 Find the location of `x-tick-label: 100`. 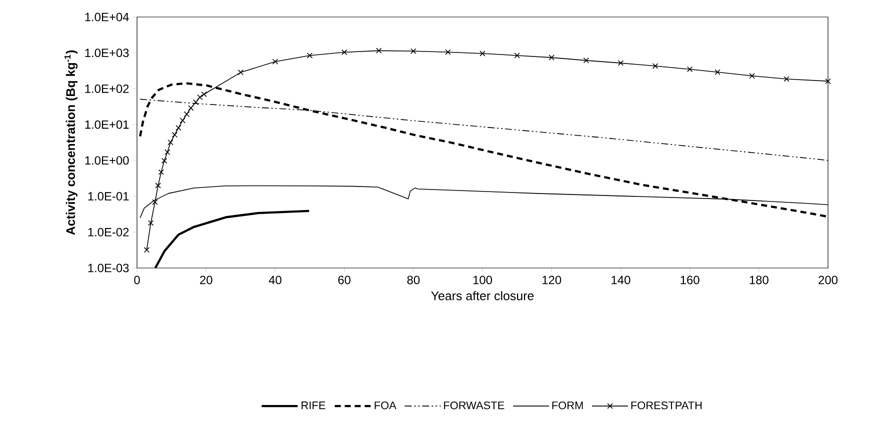

x-tick-label: 100 is located at coordinates (482, 280).